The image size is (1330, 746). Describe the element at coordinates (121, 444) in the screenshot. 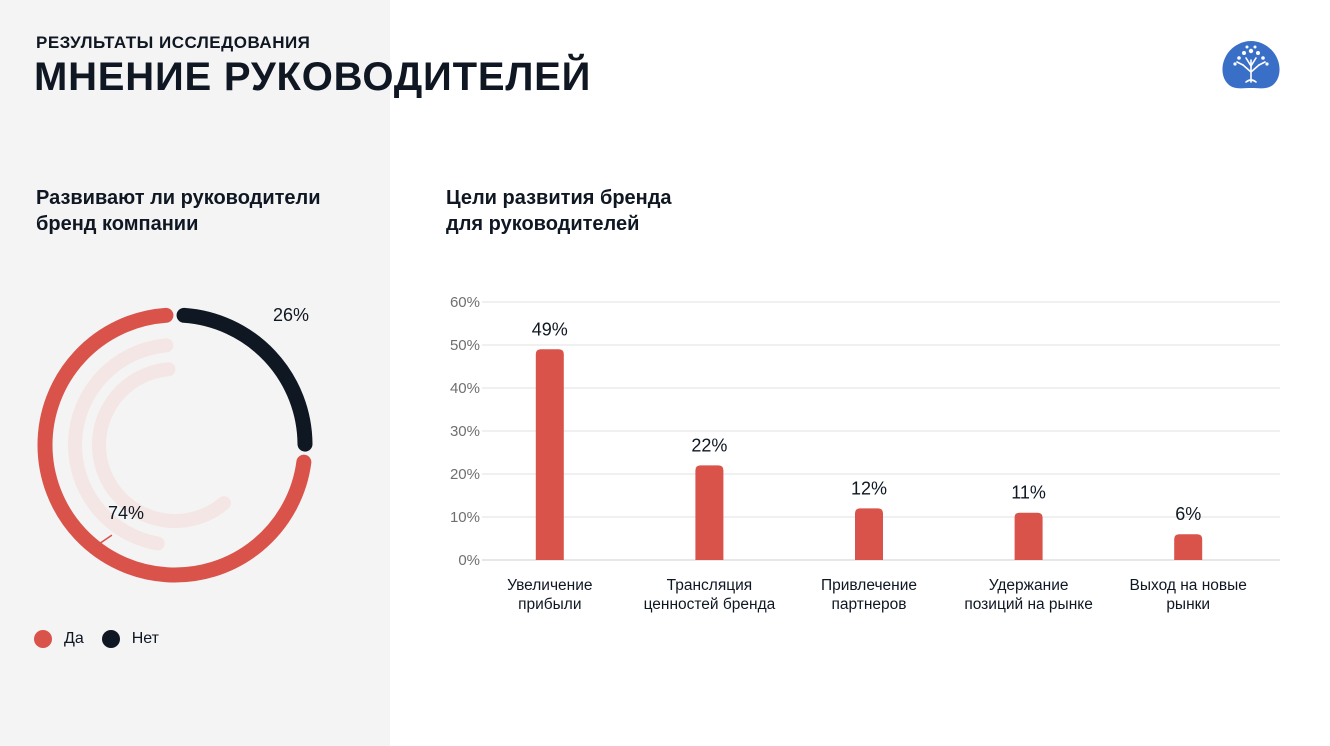

I see `donut-track-outer` at that location.